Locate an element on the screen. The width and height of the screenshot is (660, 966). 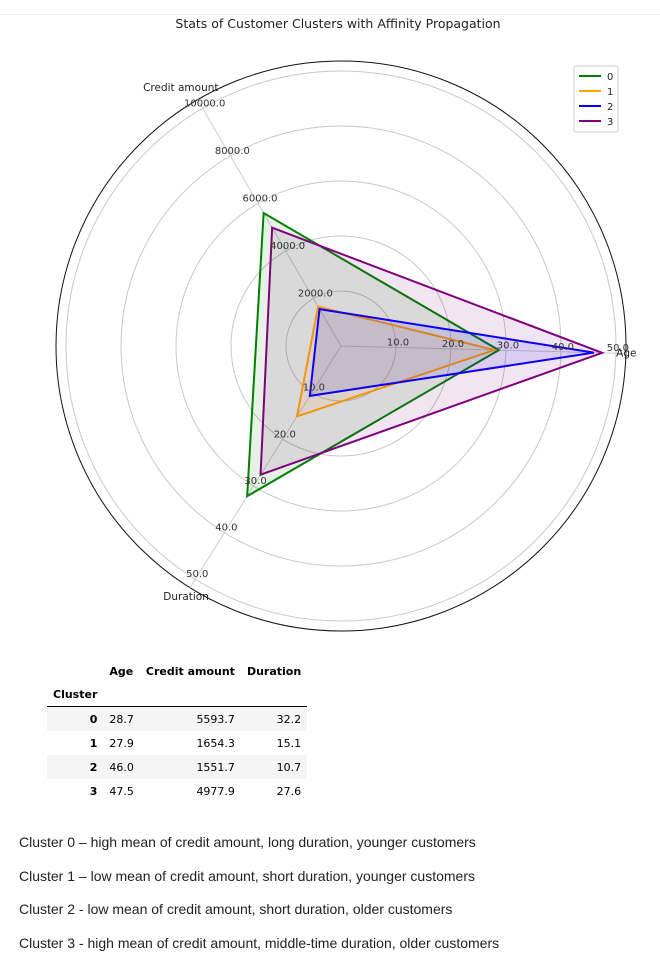
legend-entry: 2 is located at coordinates (610, 107).